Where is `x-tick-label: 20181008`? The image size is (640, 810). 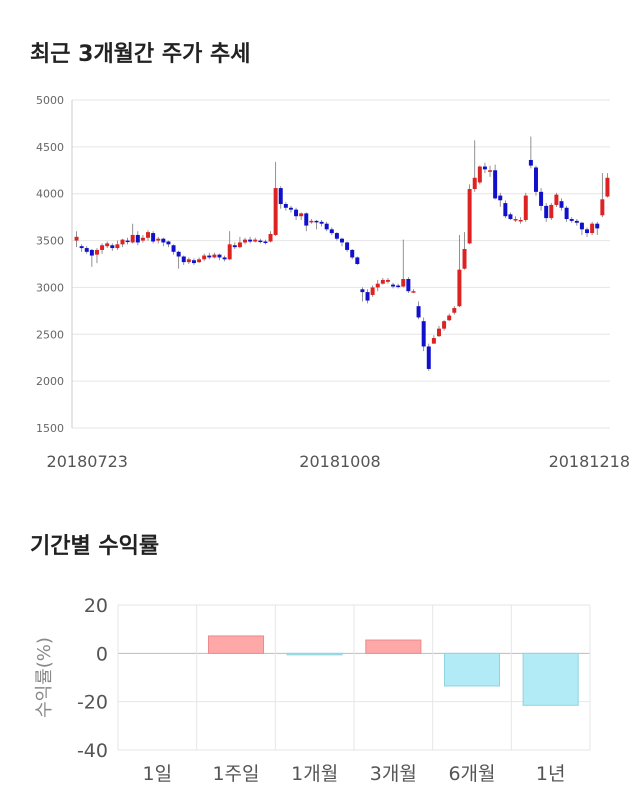
x-tick-label: 20181008 is located at coordinates (339, 461).